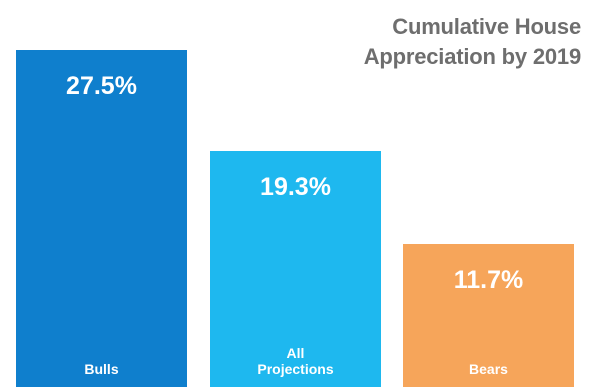 The image size is (595, 387). I want to click on bar-bears: 11.7% Bears, so click(488, 315).